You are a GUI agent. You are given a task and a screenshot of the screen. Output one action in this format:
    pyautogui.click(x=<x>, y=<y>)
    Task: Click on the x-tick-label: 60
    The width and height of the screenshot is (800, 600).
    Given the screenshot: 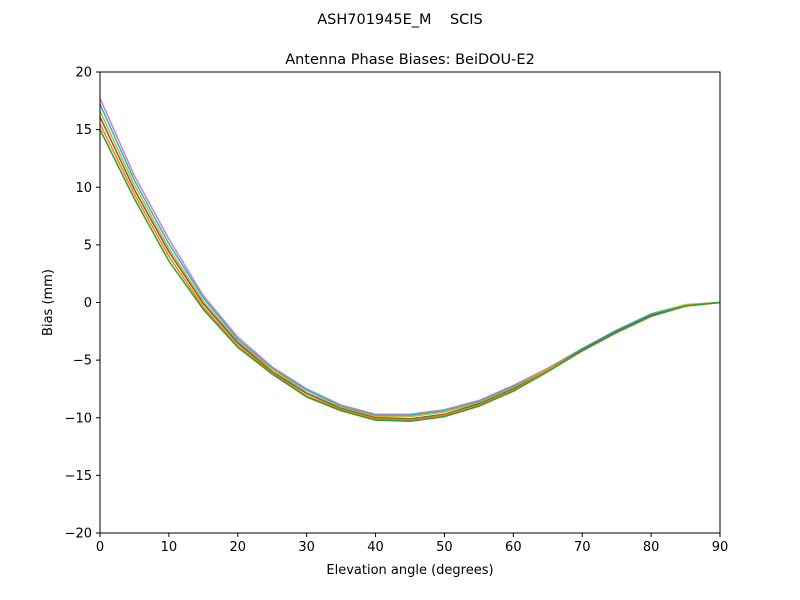 What is the action you would take?
    pyautogui.click(x=513, y=547)
    